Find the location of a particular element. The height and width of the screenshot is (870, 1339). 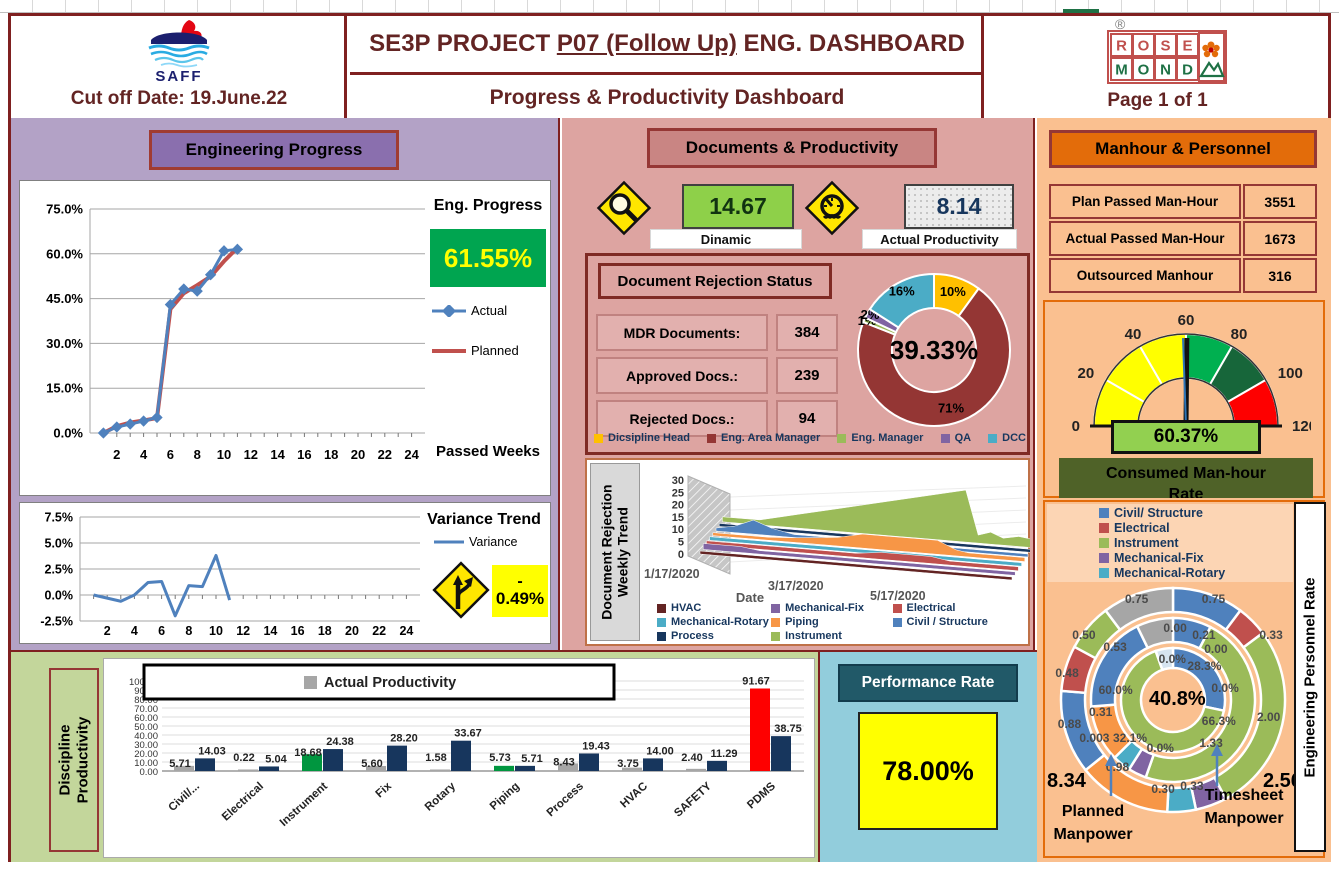

svg-text: 3.75 is located at coordinates (627, 764).